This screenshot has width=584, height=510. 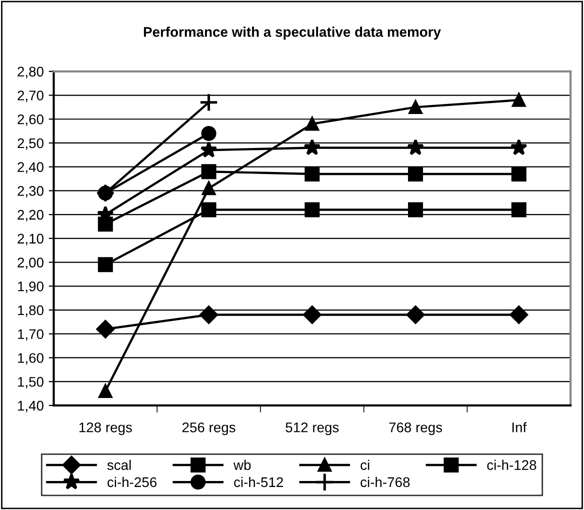 I want to click on x-tick-label: Inf, so click(x=519, y=427).